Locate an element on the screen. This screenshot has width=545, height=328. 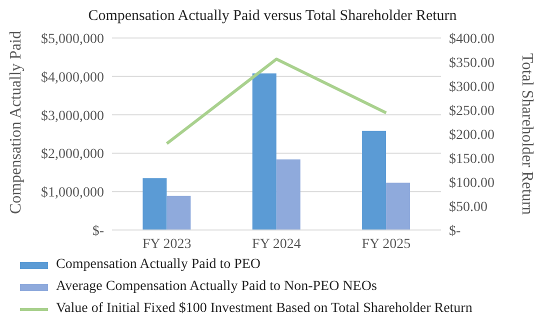
y-tick-label: $- is located at coordinates (98, 231).